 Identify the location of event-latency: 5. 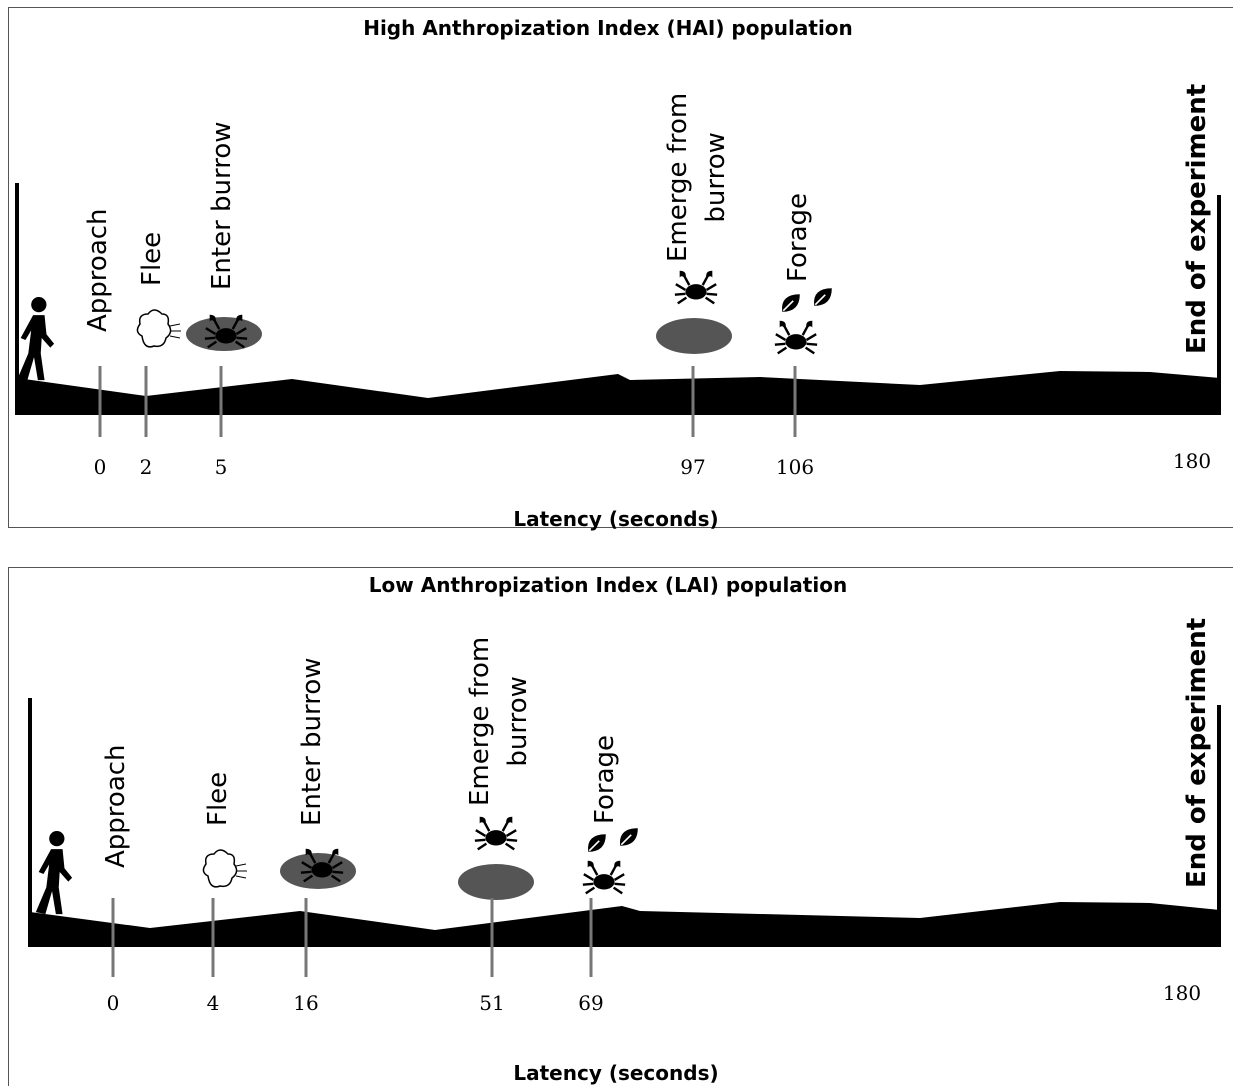
(221, 467).